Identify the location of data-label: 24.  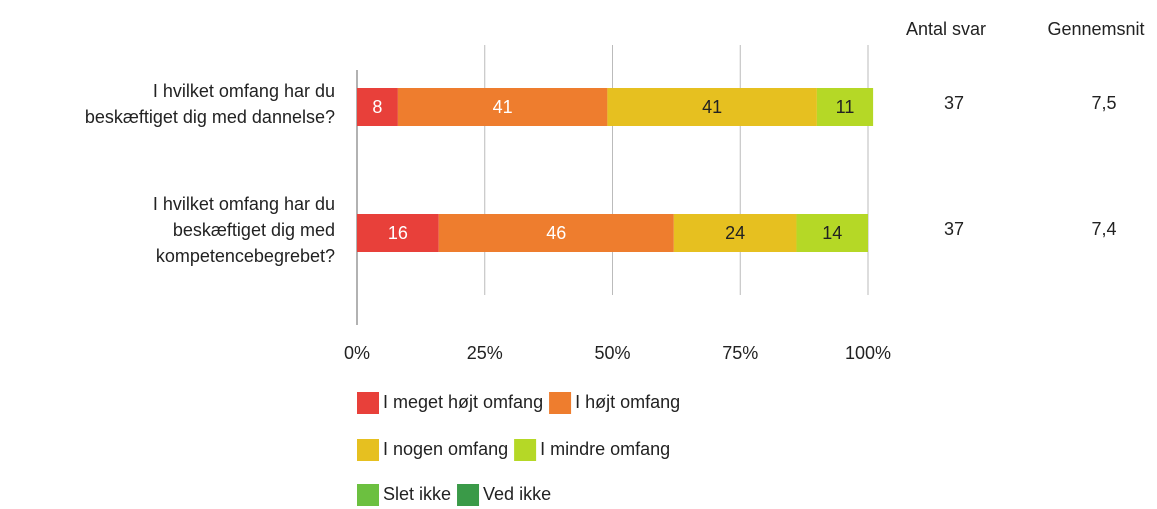
(735, 233).